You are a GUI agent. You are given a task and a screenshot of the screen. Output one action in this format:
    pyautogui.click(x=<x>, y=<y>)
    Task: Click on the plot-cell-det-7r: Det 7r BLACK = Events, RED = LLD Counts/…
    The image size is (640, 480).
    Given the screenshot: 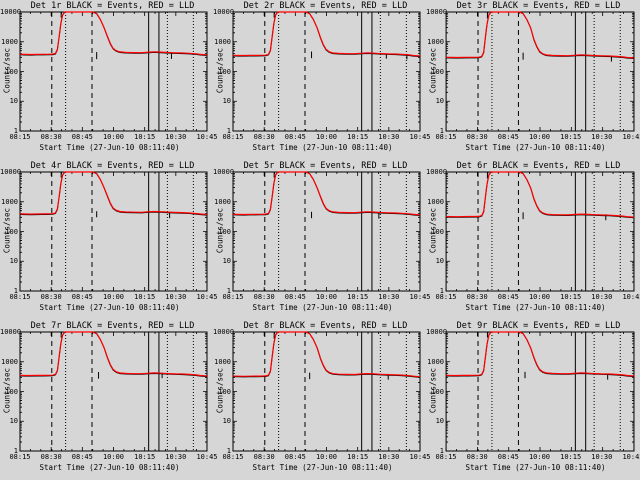 What is the action you would take?
    pyautogui.click(x=109, y=400)
    